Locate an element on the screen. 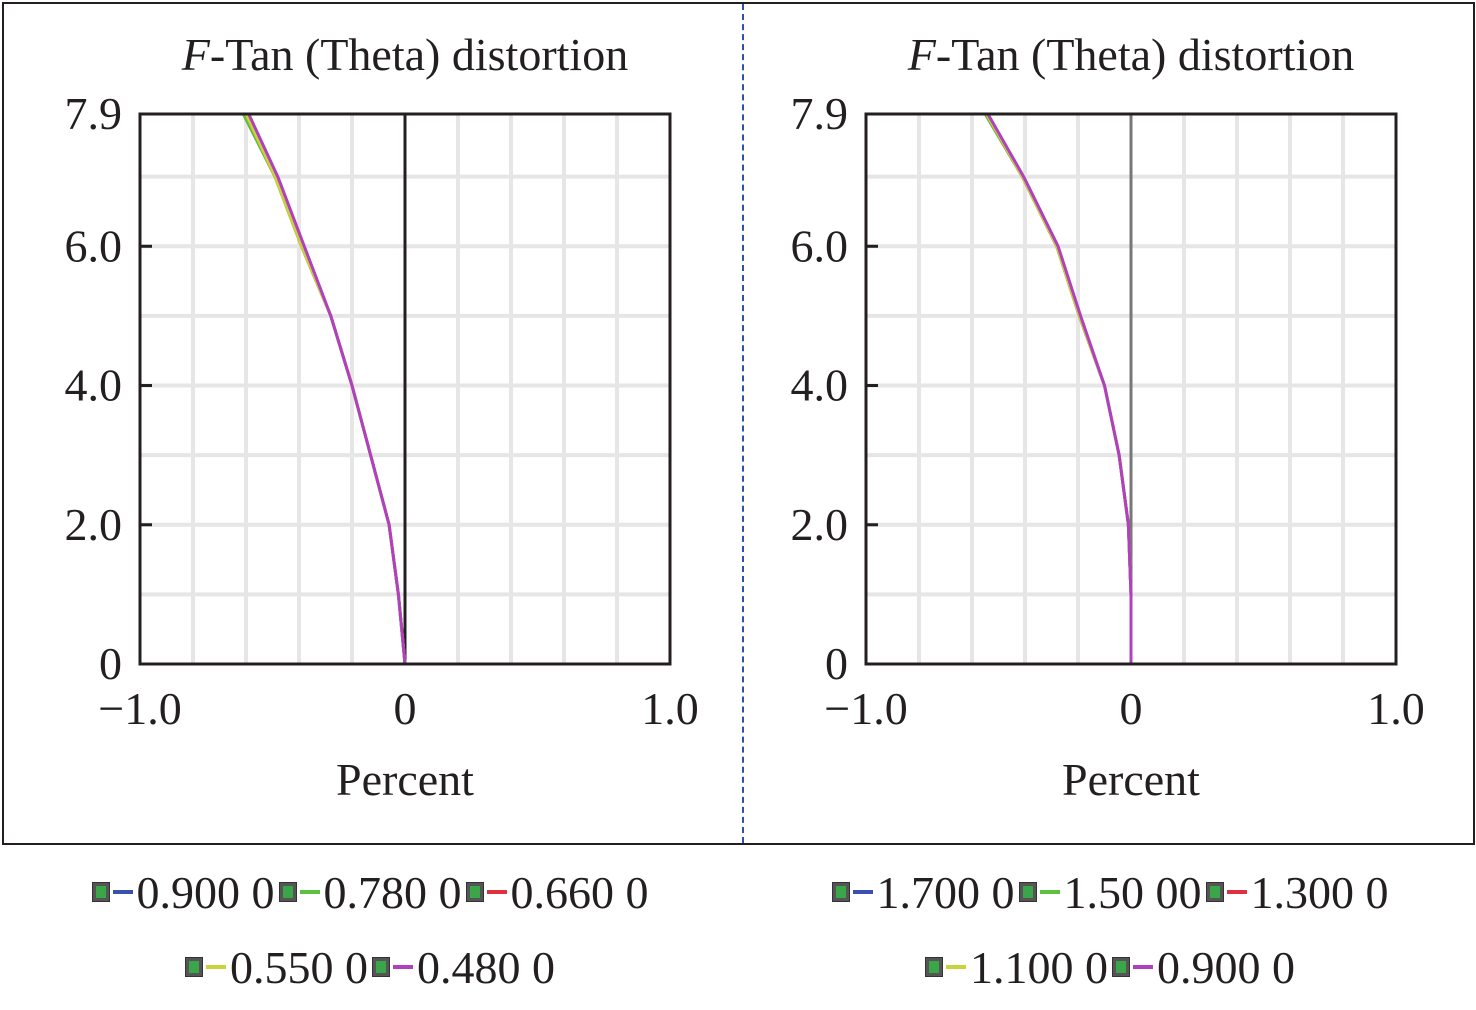 Image resolution: width=1476 pixels, height=1010 pixels. legend-label: 1.100 0 is located at coordinates (1039, 967).